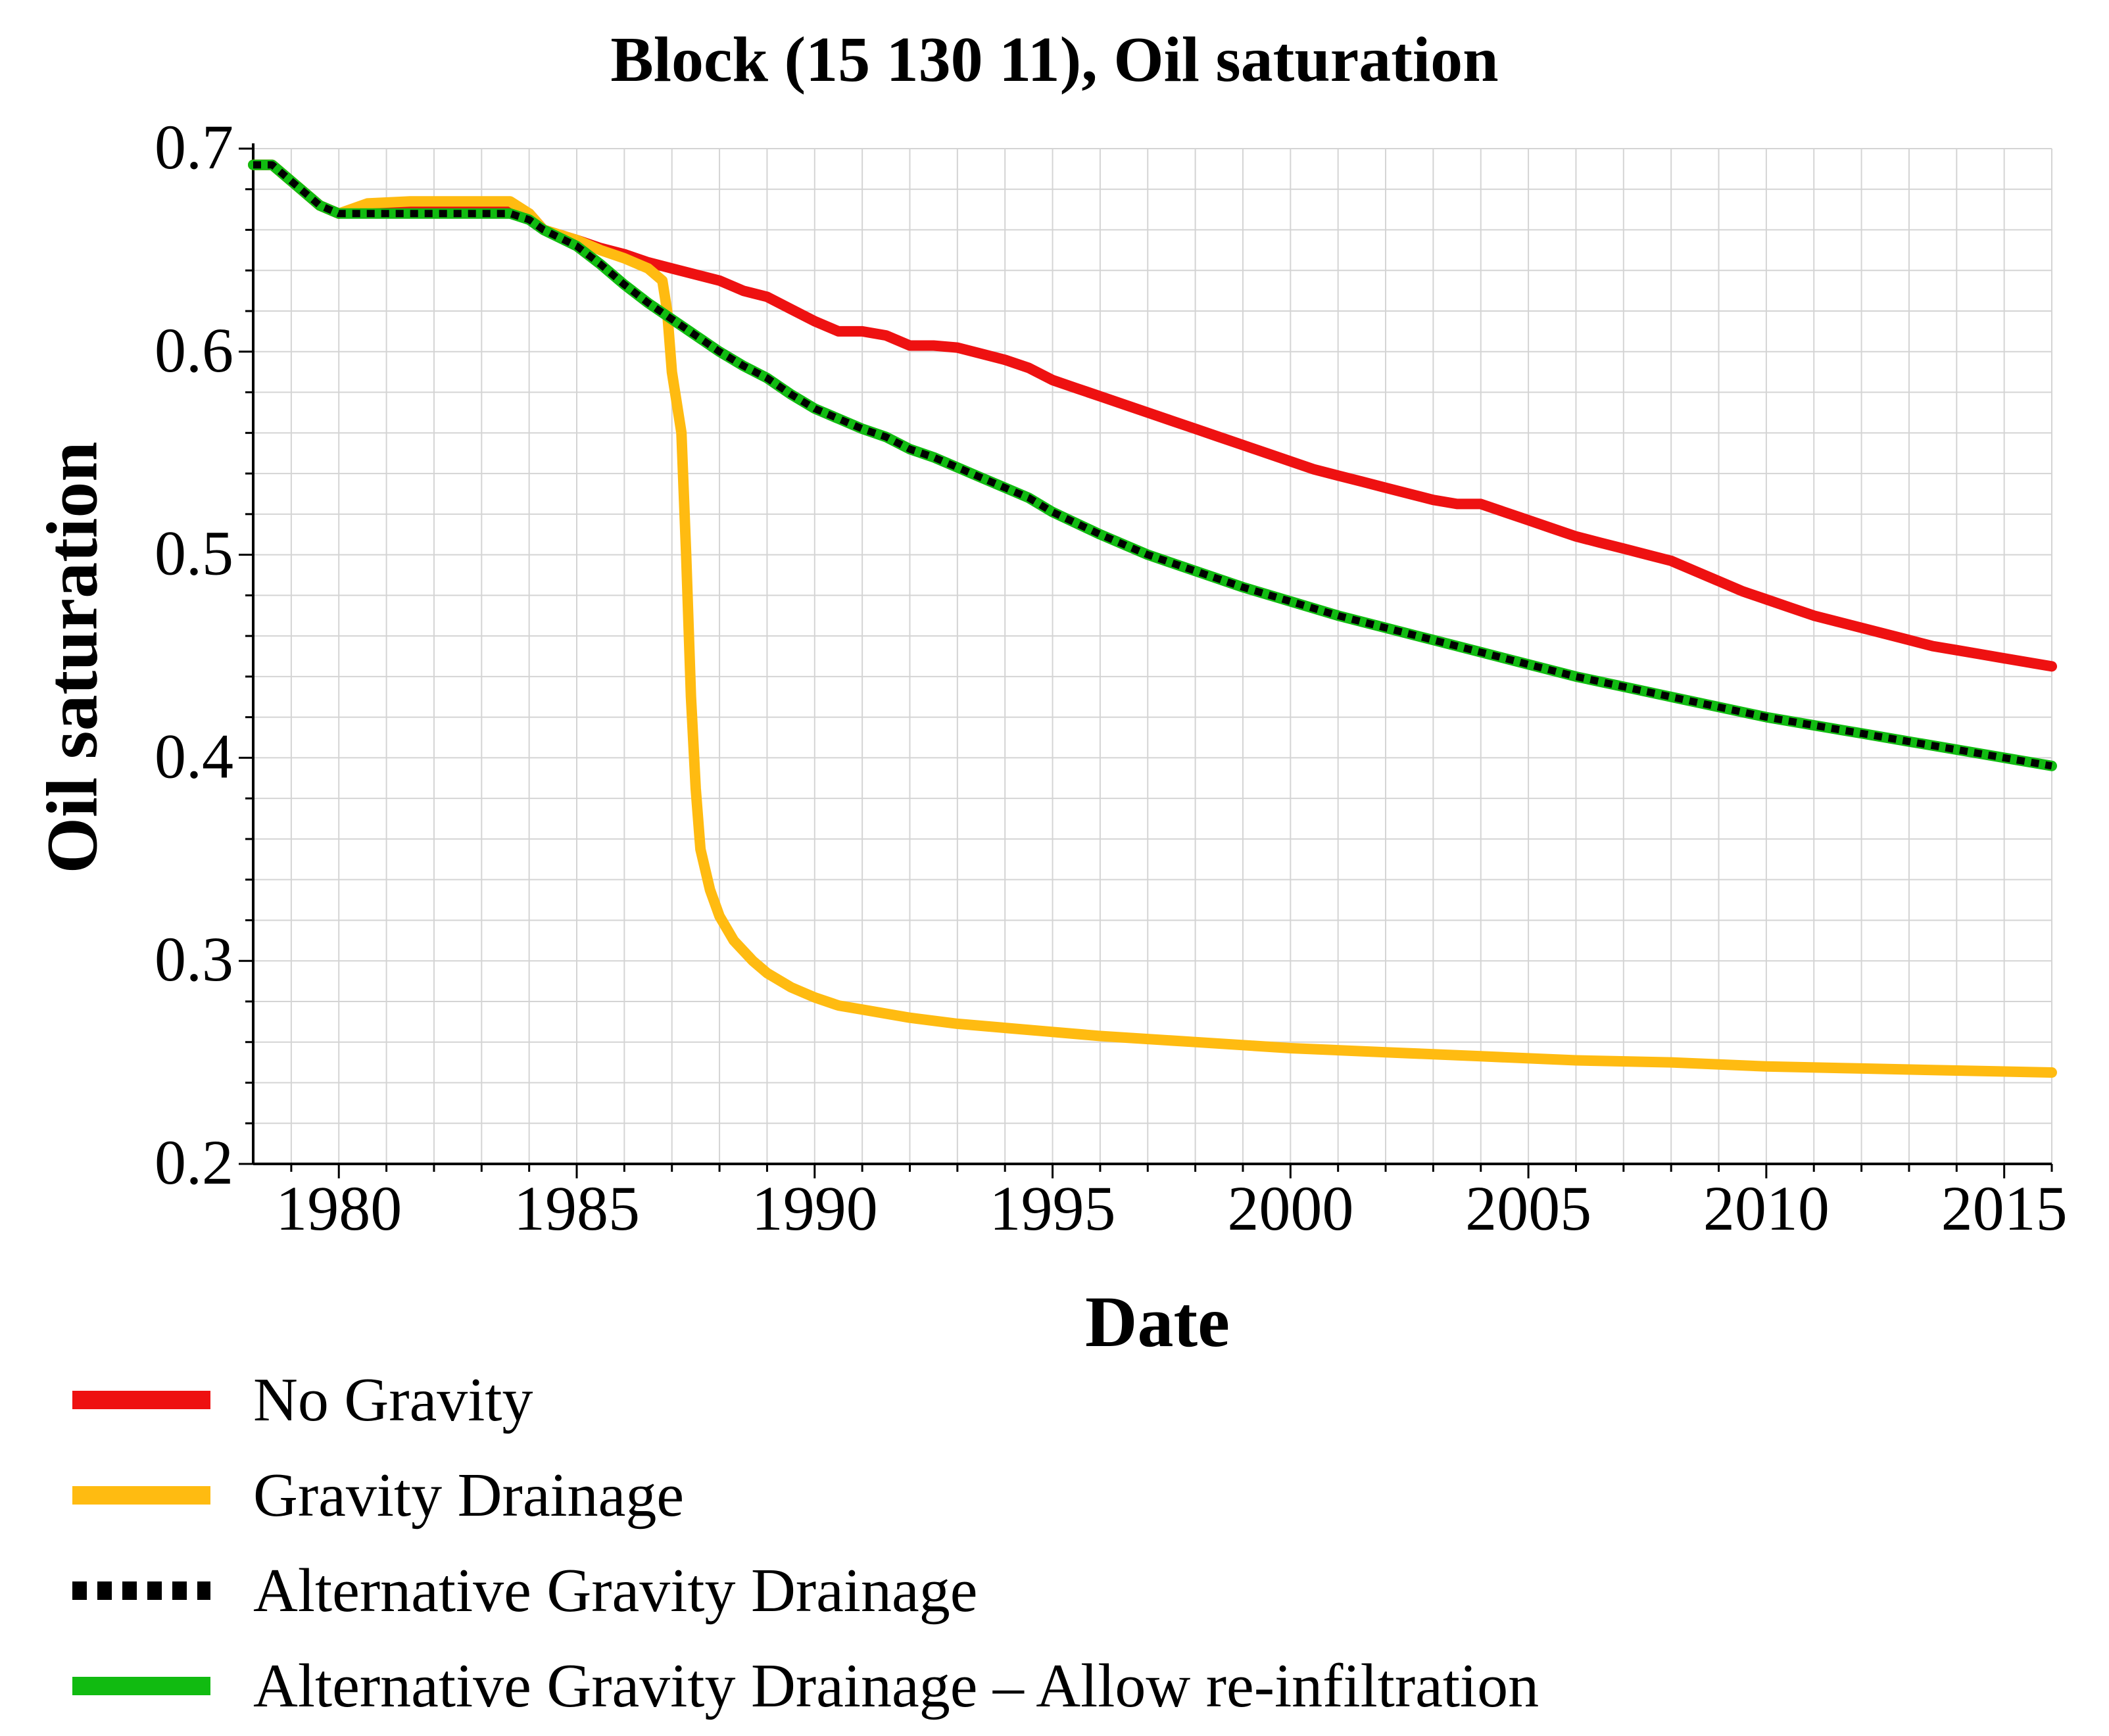 This screenshot has height=1736, width=2109. I want to click on x-tick-label: 2010, so click(1766, 1208).